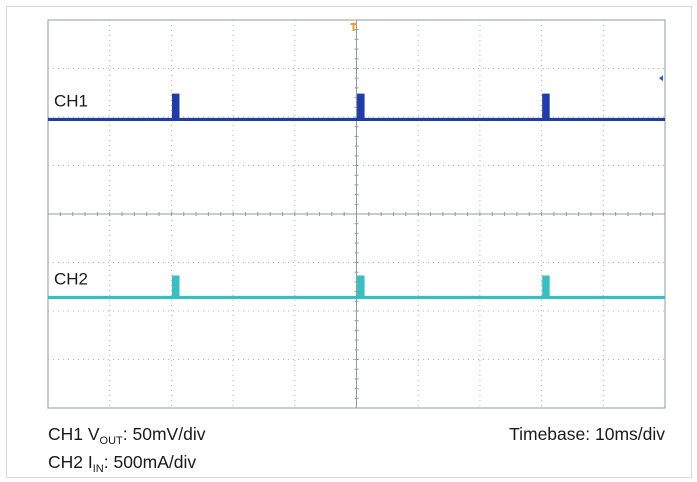  What do you see at coordinates (356, 287) in the screenshot?
I see `series-line-ch2` at bounding box center [356, 287].